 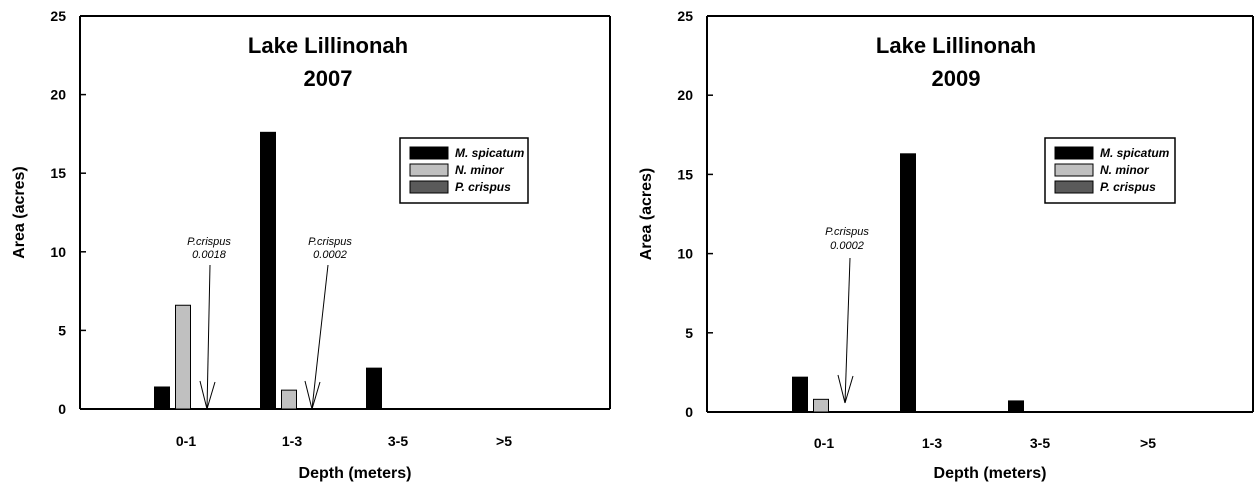 I want to click on annotation-value: 0.0018, so click(x=209, y=255).